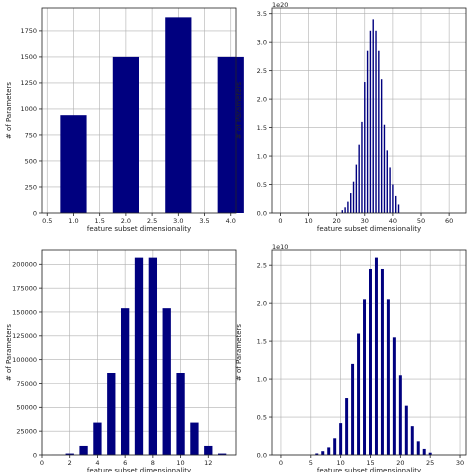  I want to click on x-tick-label: 6, so click(125, 463).